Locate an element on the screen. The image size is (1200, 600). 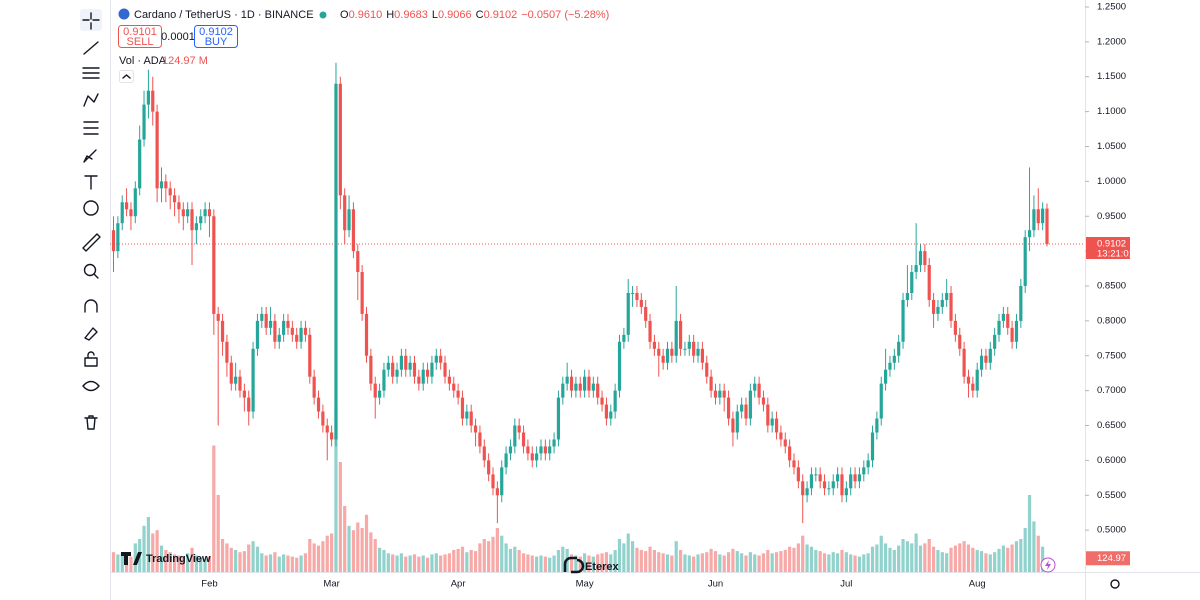
tool-trendline is located at coordinates (91, 48).